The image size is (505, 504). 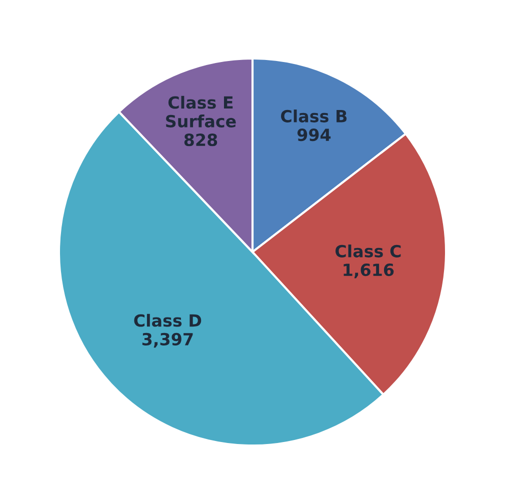 What do you see at coordinates (369, 271) in the screenshot?
I see `data-label: 1,616` at bounding box center [369, 271].